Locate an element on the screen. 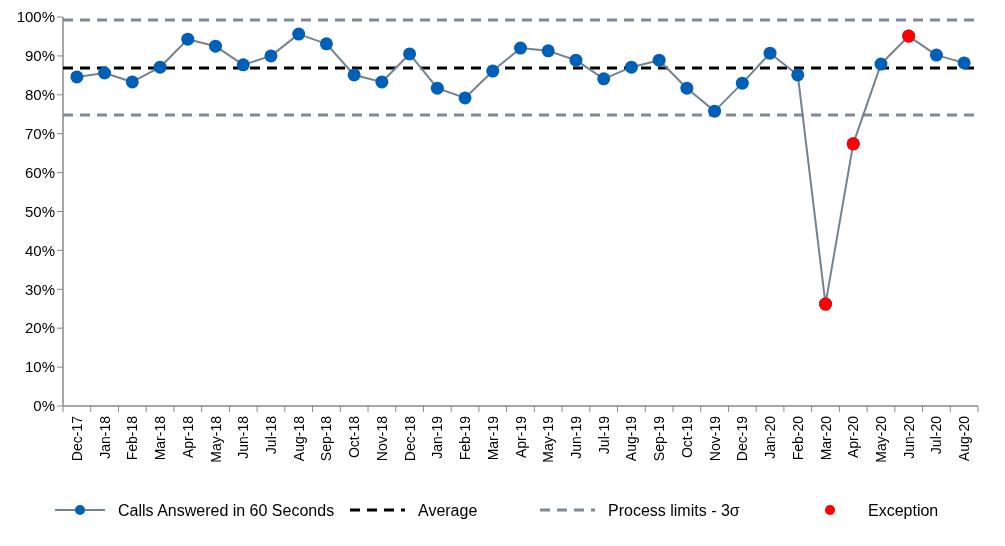 This screenshot has width=1005, height=546. x-tick-label: Dec-17 is located at coordinates (76, 438).